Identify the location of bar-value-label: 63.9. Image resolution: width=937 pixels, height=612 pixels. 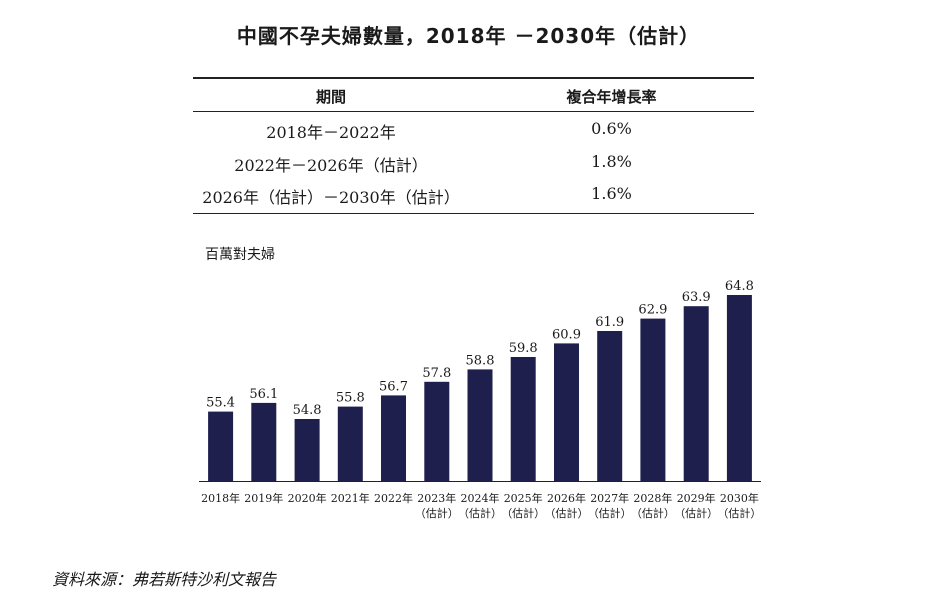
(696, 297).